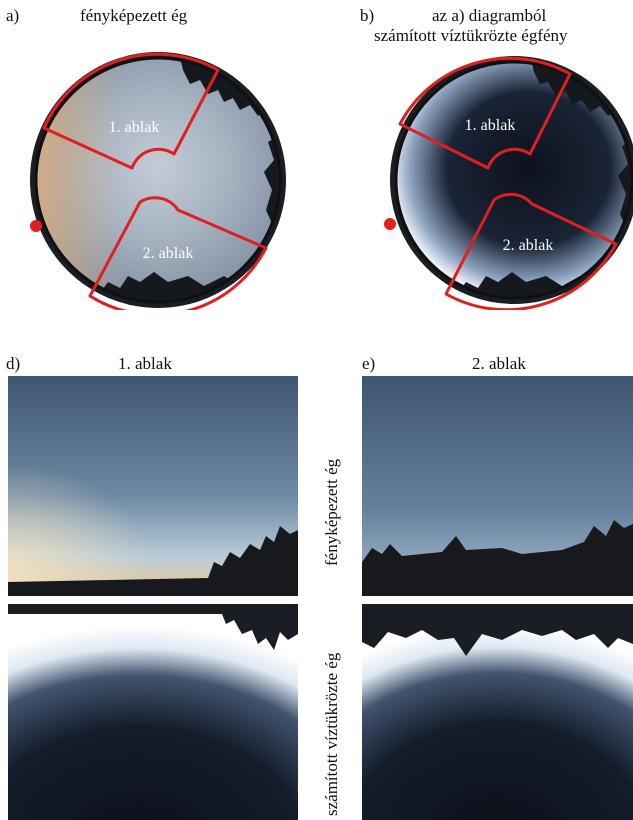 This screenshot has width=633, height=820. Describe the element at coordinates (153, 712) in the screenshot. I see `panel-d-computed` at that location.